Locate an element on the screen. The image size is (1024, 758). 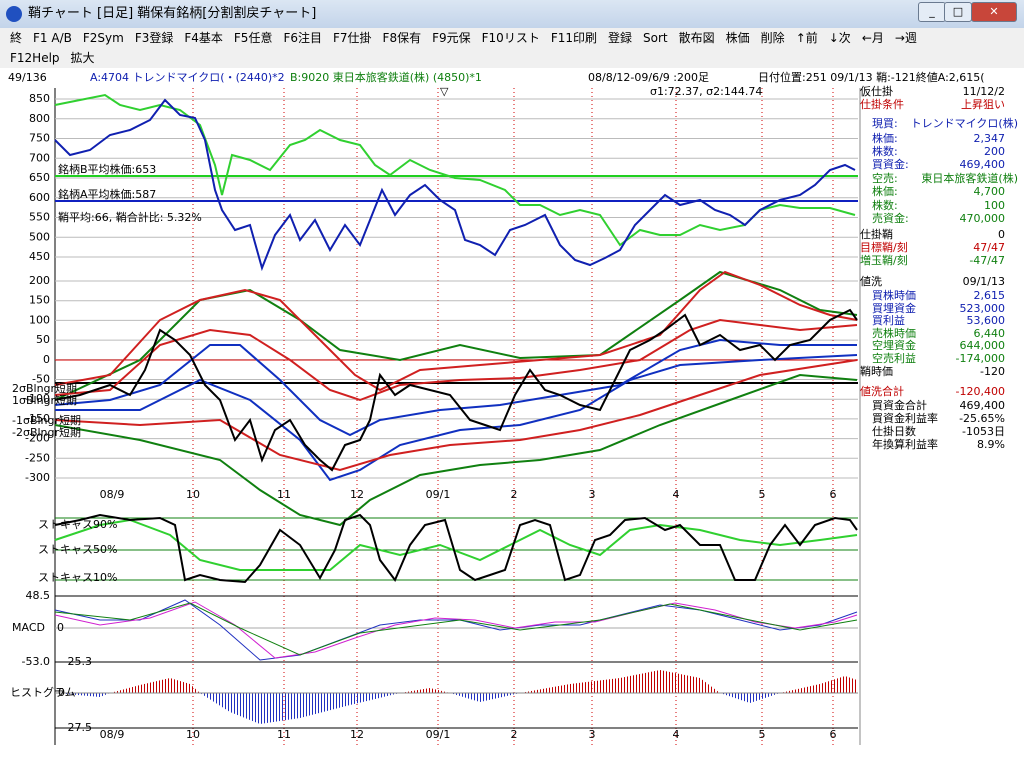
side-value: 2,347 is located at coordinates (990, 138).